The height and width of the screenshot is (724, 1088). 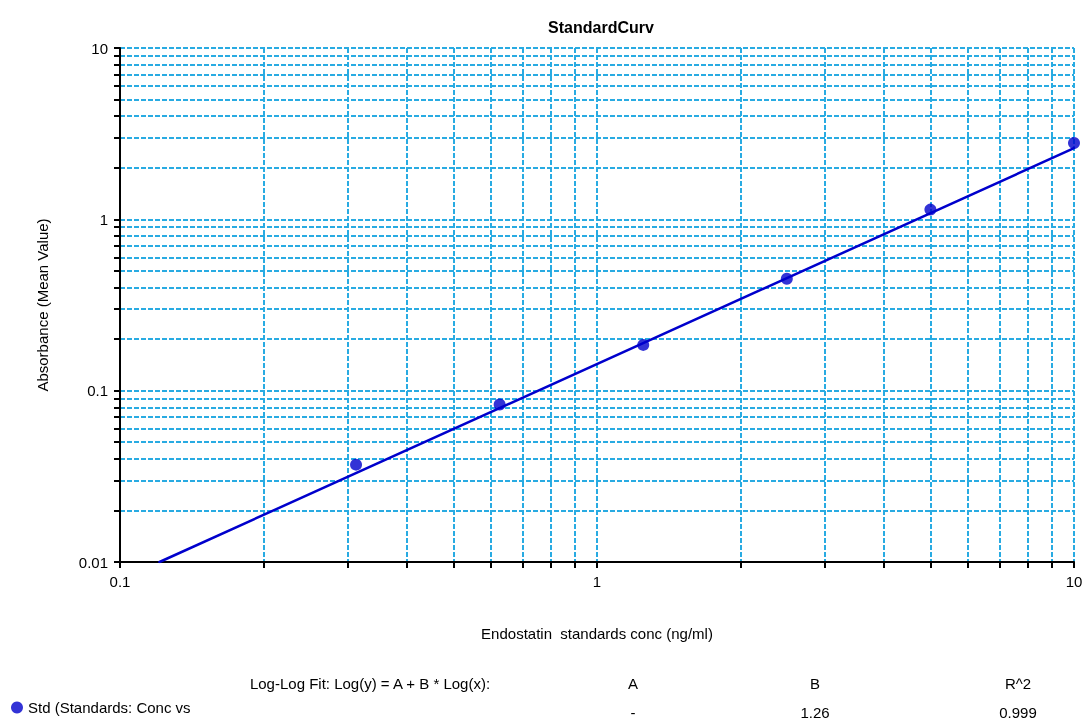 I want to click on y-tick-label: 10, so click(x=99, y=48).